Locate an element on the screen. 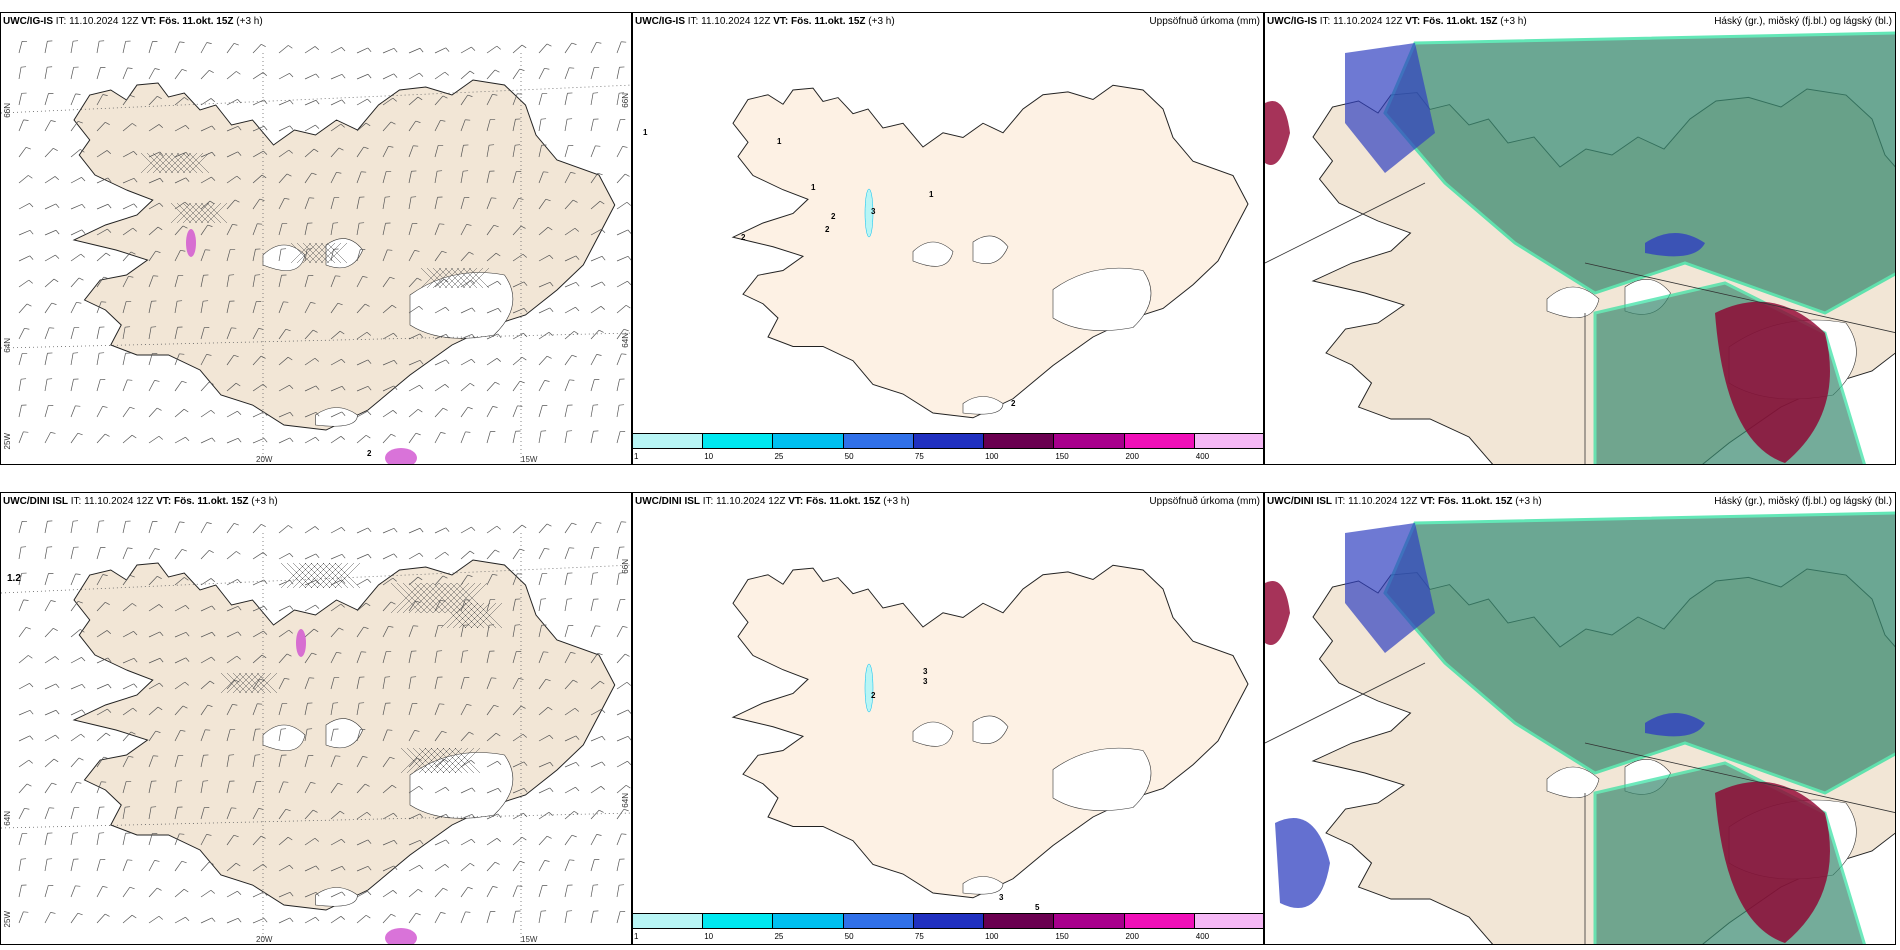 This screenshot has width=1900, height=950. border-line is located at coordinates (1739, 297).